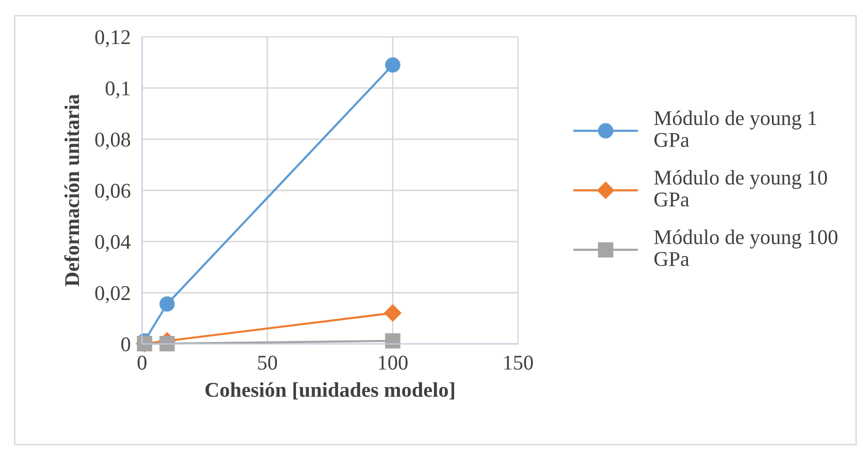 The height and width of the screenshot is (449, 863). I want to click on legend-label: Módulo de young 100 GPa, so click(746, 248).